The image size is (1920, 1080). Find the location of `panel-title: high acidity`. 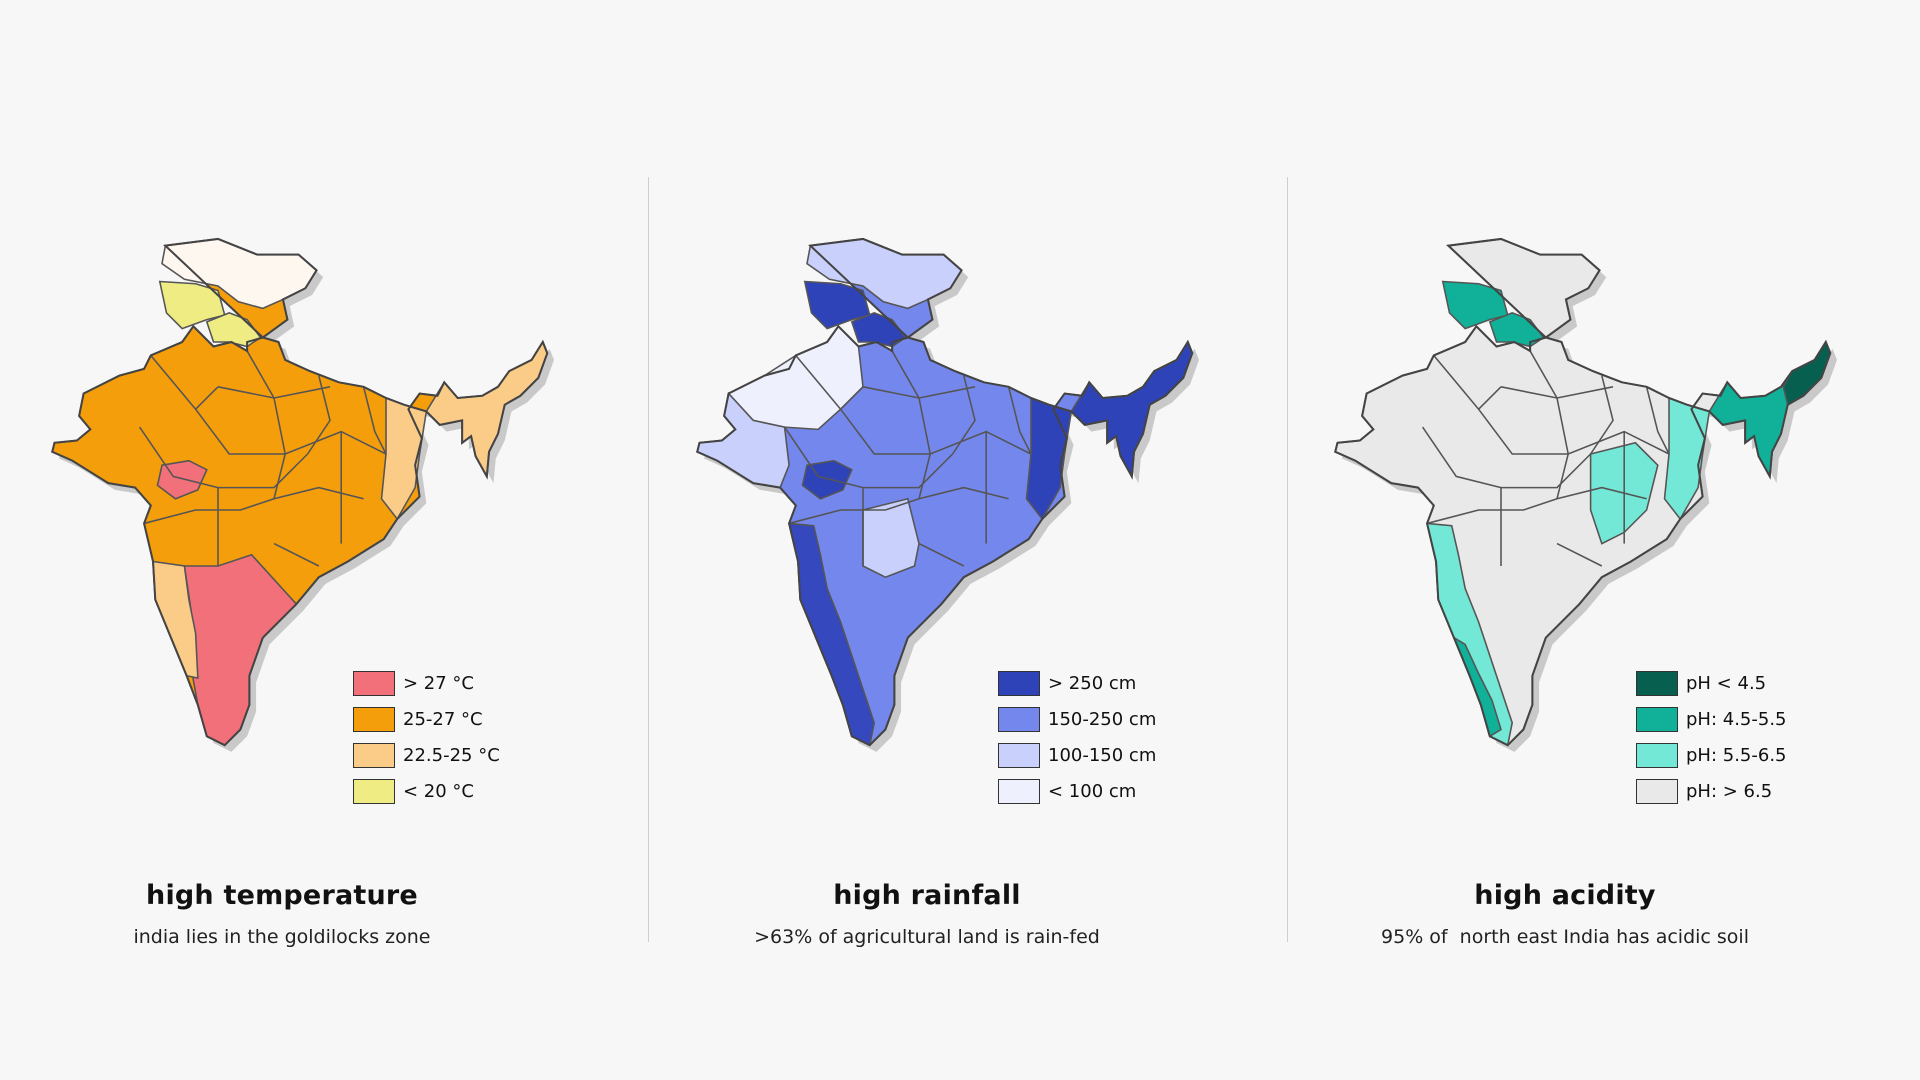

panel-title: high acidity is located at coordinates (1565, 895).